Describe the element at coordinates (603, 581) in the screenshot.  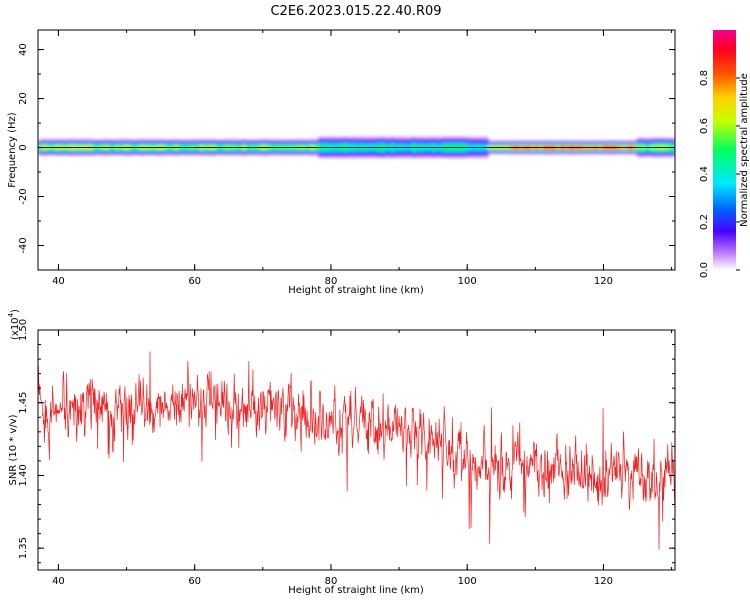
I see `x-tick-label: 120` at that location.